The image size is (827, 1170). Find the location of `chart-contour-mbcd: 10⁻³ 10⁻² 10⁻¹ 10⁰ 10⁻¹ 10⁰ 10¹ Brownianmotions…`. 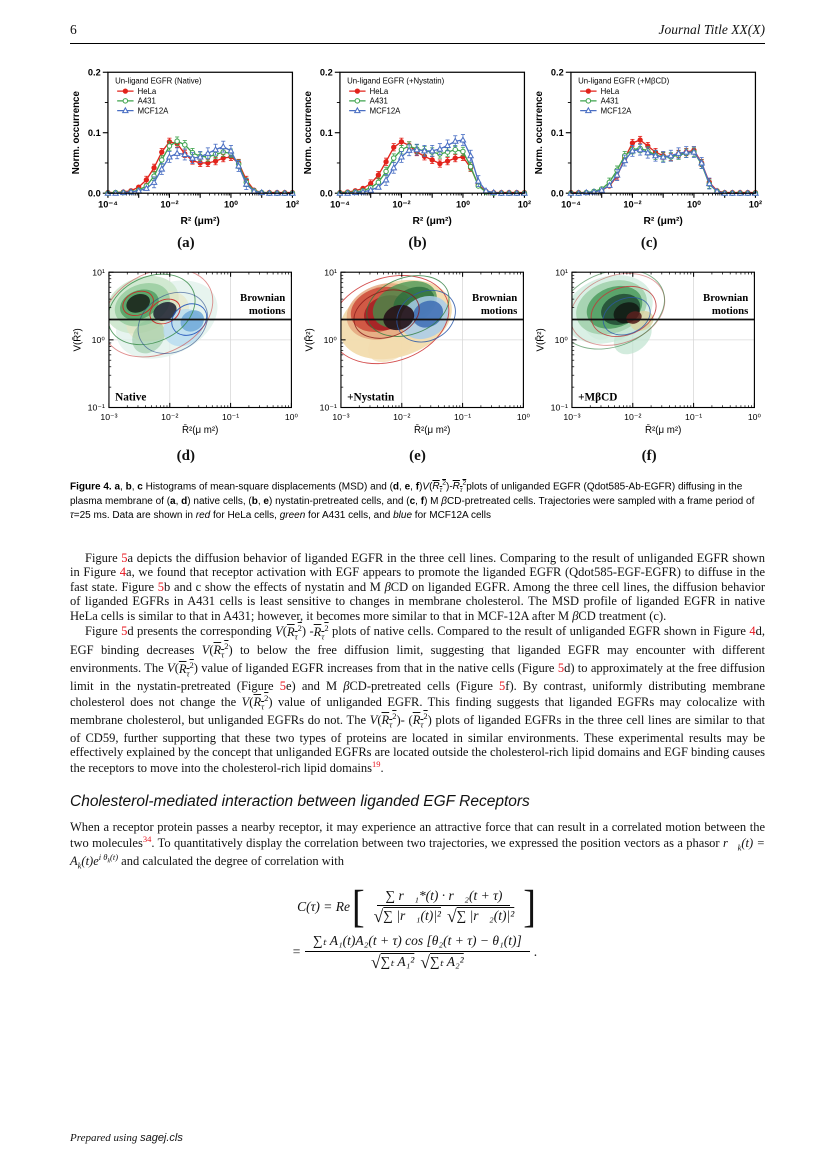

chart-contour-mbcd: 10⁻³ 10⁻² 10⁻¹ 10⁰ 10⁻¹ 10⁰ 10¹ Brownianmotions… is located at coordinates (649, 351).